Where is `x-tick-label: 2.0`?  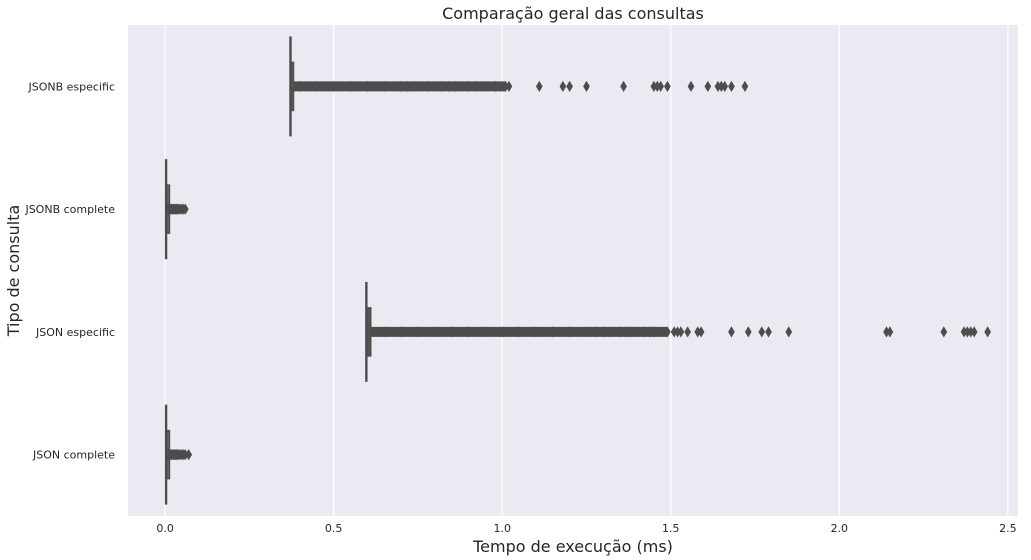
x-tick-label: 2.0 is located at coordinates (840, 528).